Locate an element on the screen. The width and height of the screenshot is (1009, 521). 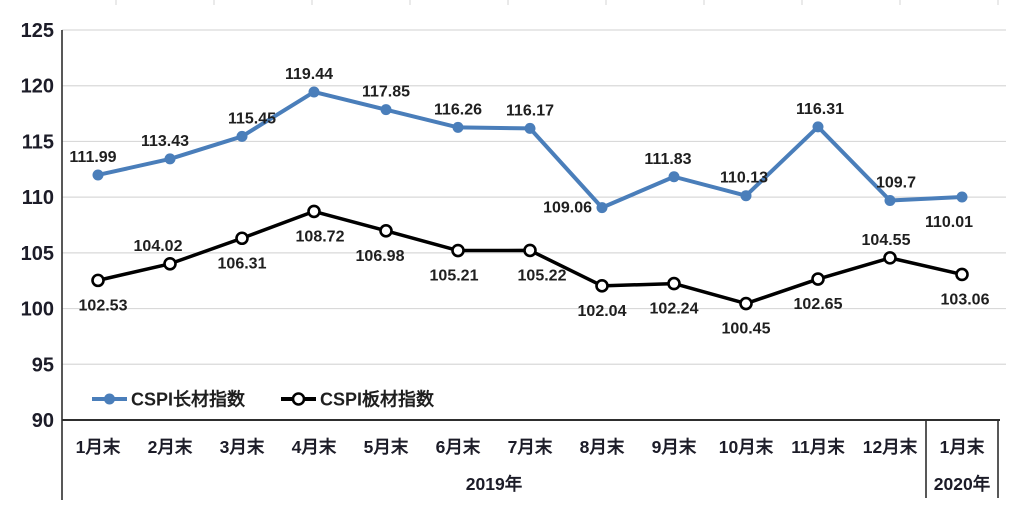
data-point-label: 102.24 is located at coordinates (674, 309).